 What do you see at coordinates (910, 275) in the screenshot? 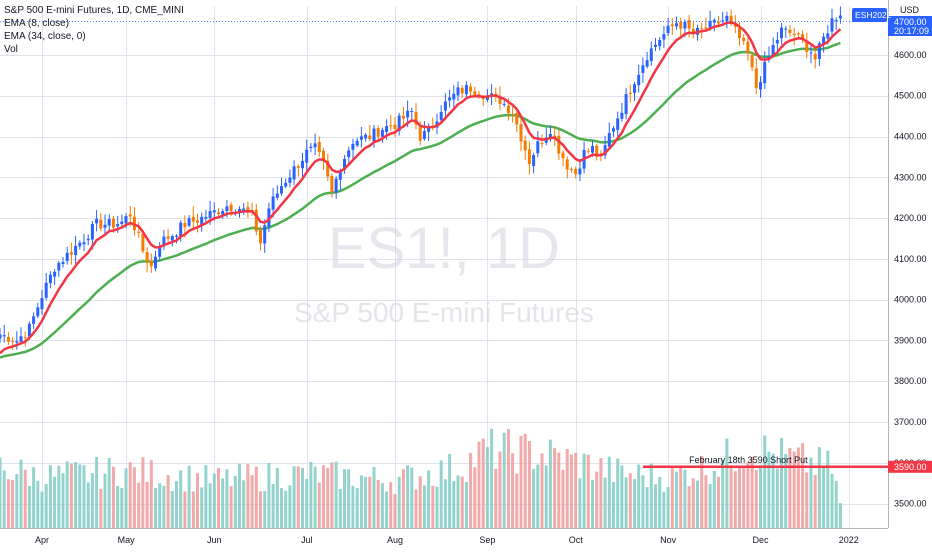
I see `price-axis-bg` at bounding box center [910, 275].